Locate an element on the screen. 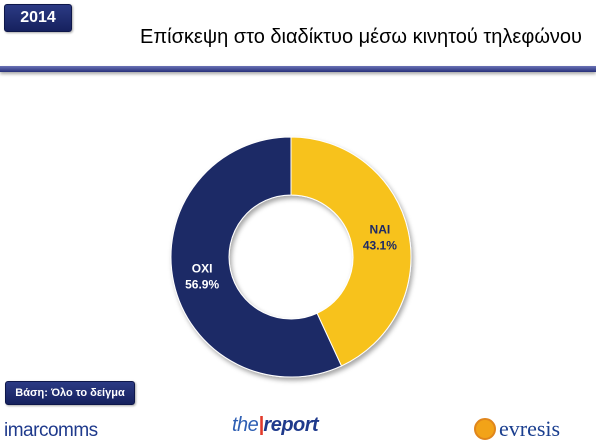 This screenshot has width=596, height=447. slice-label-oxi: OXI is located at coordinates (202, 269).